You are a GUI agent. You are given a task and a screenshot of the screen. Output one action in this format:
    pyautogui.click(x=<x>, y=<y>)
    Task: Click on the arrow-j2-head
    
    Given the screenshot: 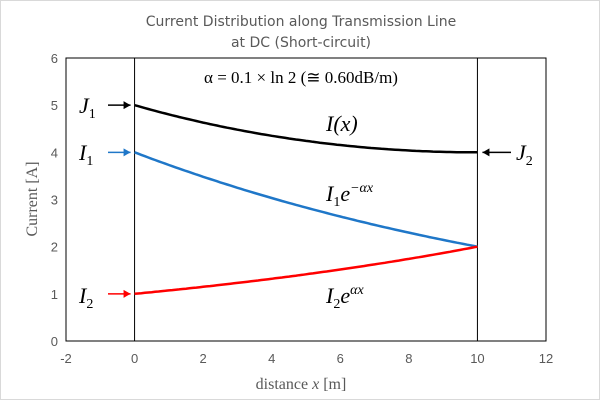 What is the action you would take?
    pyautogui.click(x=486, y=152)
    